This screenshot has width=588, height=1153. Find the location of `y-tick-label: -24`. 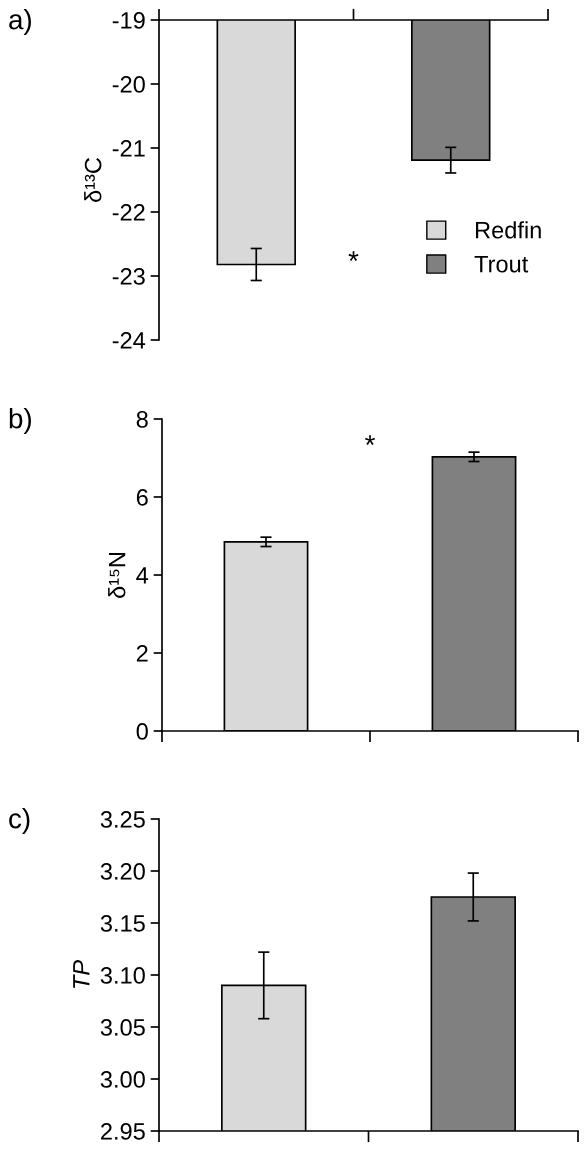

y-tick-label: -24 is located at coordinates (129, 340).